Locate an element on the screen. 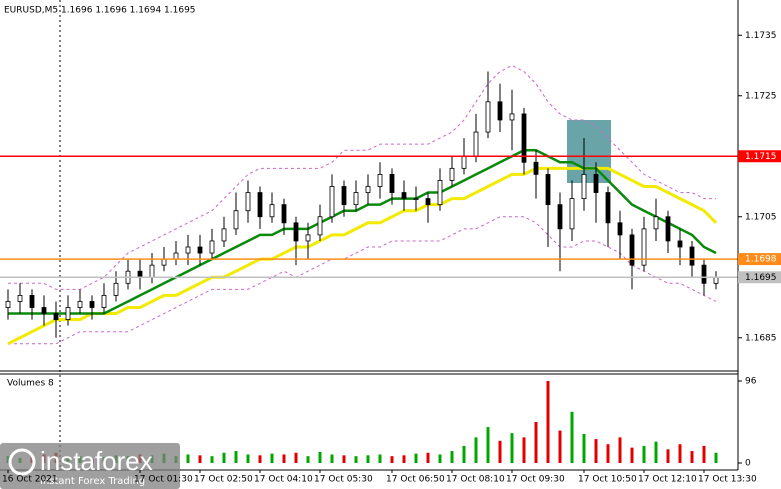 The height and width of the screenshot is (489, 781). price-label: 1.1698 is located at coordinates (761, 260).